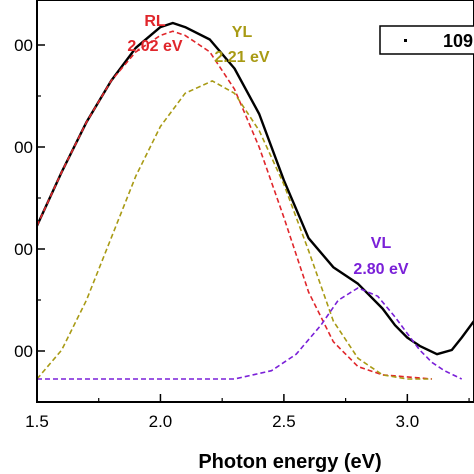 This screenshot has height=474, width=474. I want to click on x-axis-title: Photon energy (eV), so click(289, 462).